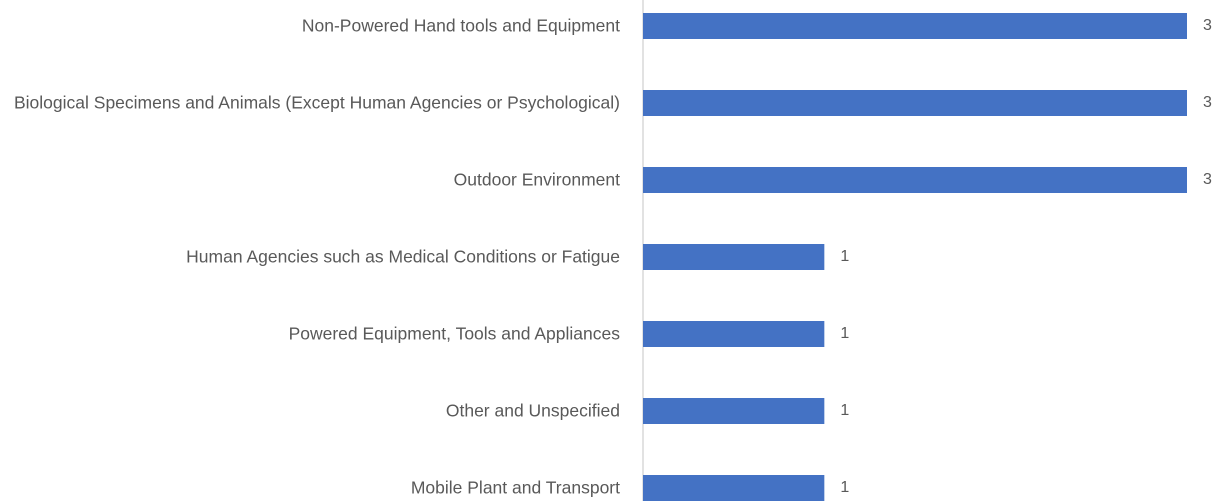 This screenshot has width=1218, height=501. I want to click on category-label: Non-Powered Hand tools and Equipment, so click(460, 25).